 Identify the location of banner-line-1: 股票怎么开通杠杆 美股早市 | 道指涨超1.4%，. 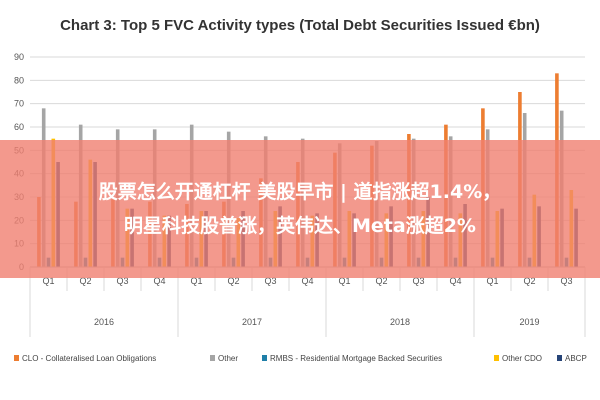
(300, 192).